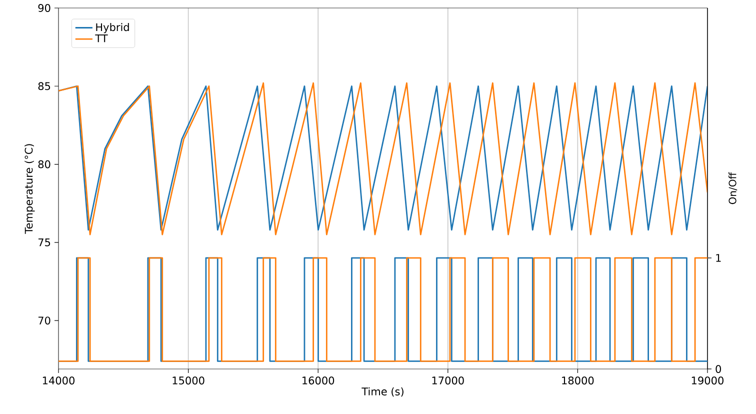 The height and width of the screenshot is (414, 756). Describe the element at coordinates (29, 189) in the screenshot. I see `y-axis-title: Temperature (°C)` at that location.